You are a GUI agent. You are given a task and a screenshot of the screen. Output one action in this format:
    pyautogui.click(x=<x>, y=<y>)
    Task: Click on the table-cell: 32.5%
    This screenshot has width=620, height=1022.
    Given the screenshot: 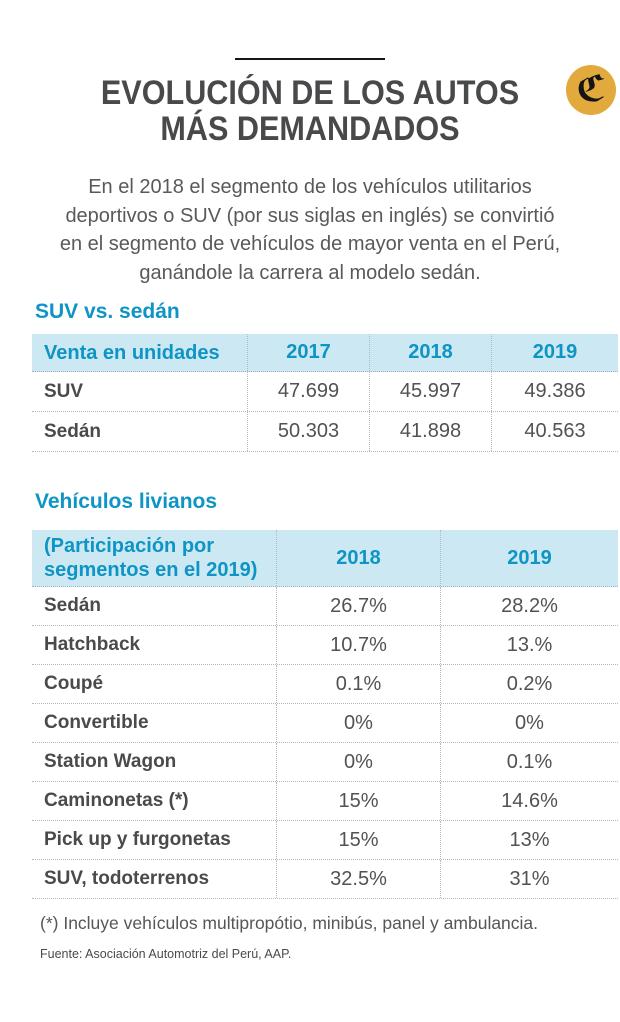 What is the action you would take?
    pyautogui.click(x=358, y=879)
    